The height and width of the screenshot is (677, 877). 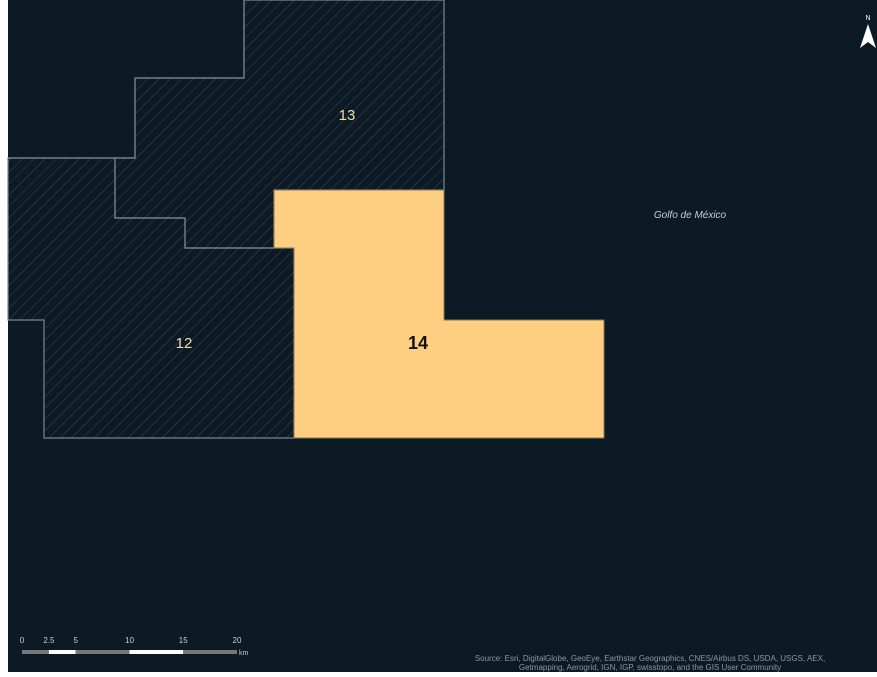 I want to click on block-label: 13, so click(x=347, y=115).